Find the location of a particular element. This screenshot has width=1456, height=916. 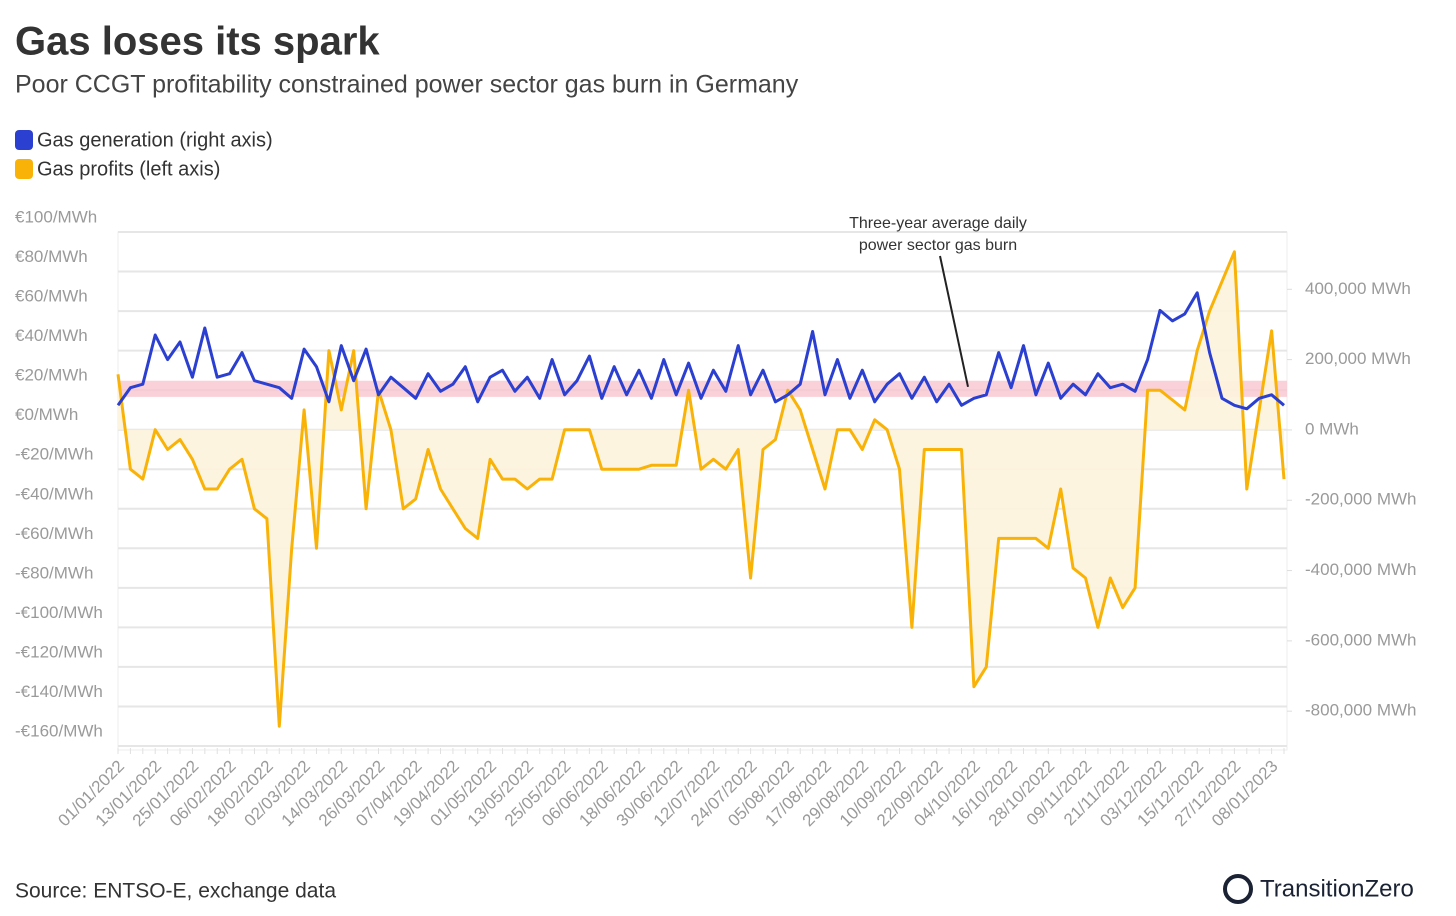

y-tick-label: €40/MWh is located at coordinates (51, 335).